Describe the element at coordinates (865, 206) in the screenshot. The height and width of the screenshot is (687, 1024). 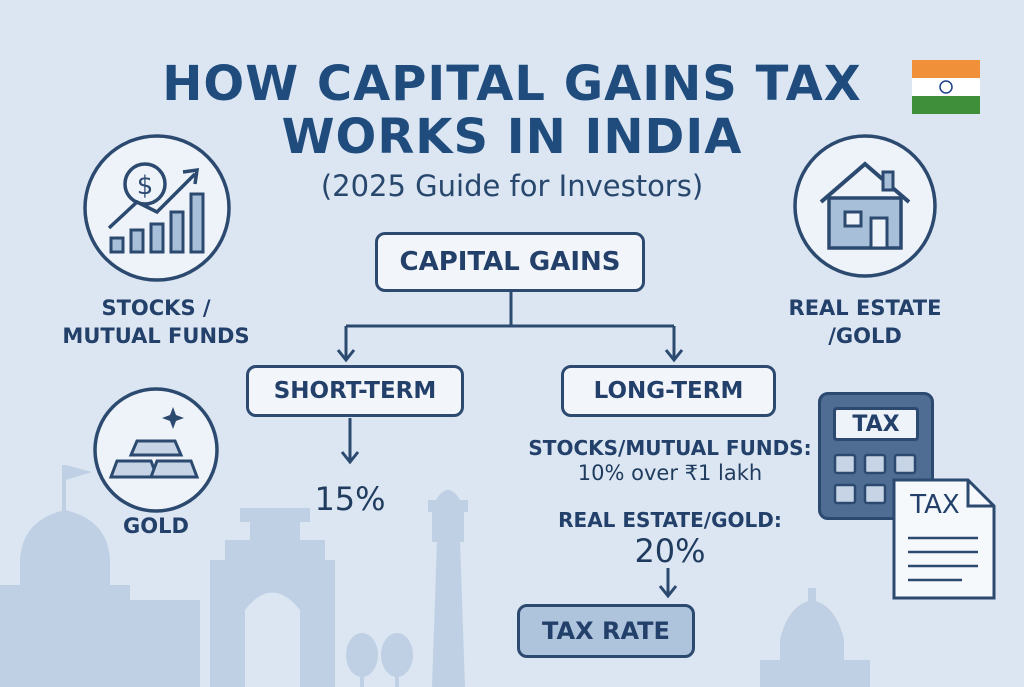
I see `house-icon` at that location.